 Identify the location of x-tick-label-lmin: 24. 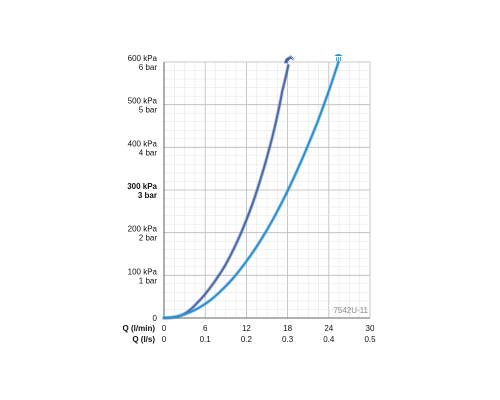
(328, 328).